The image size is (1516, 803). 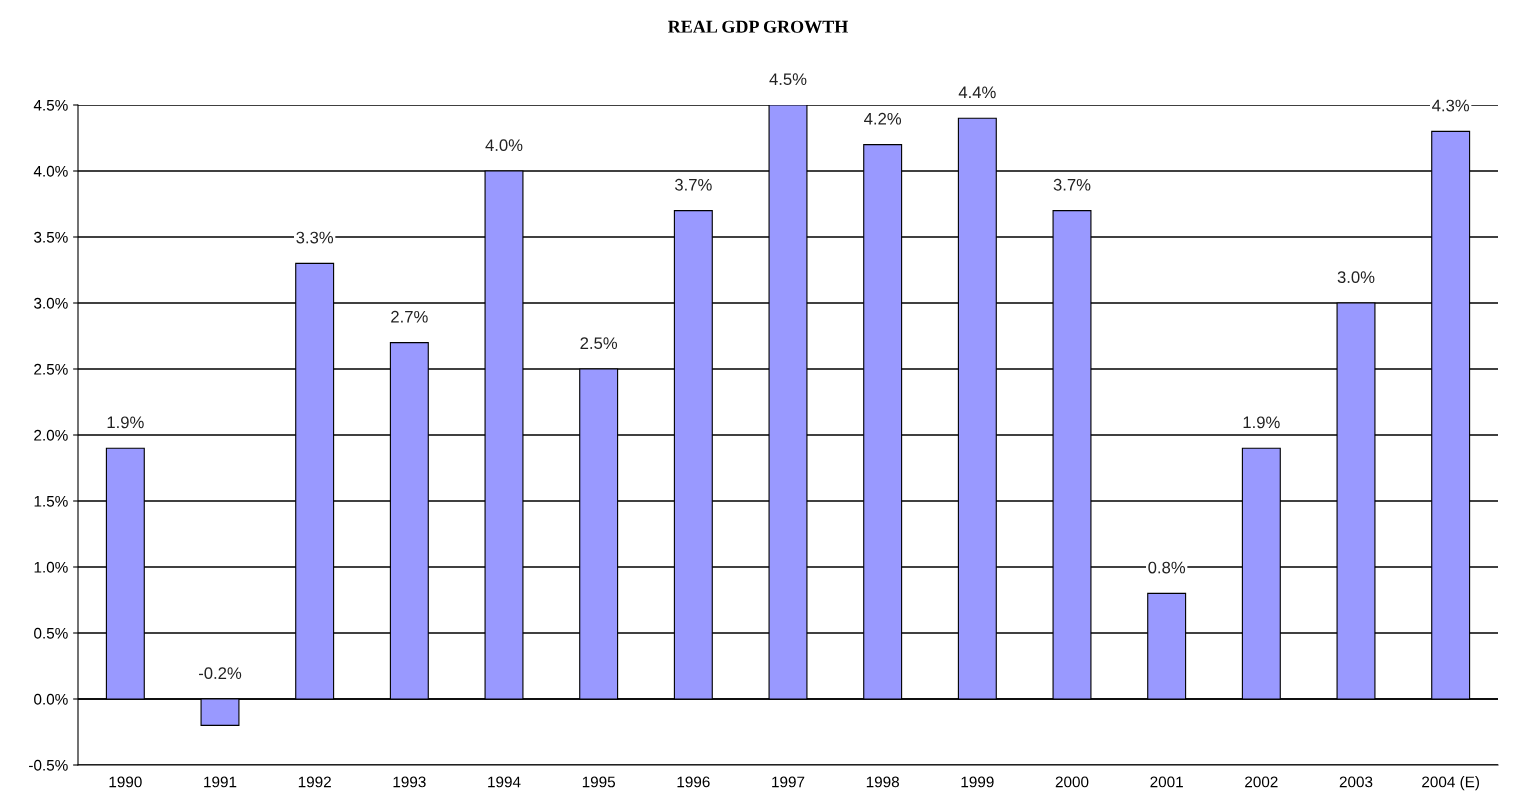 I want to click on y-tick-label: 3.0%, so click(x=51, y=303).